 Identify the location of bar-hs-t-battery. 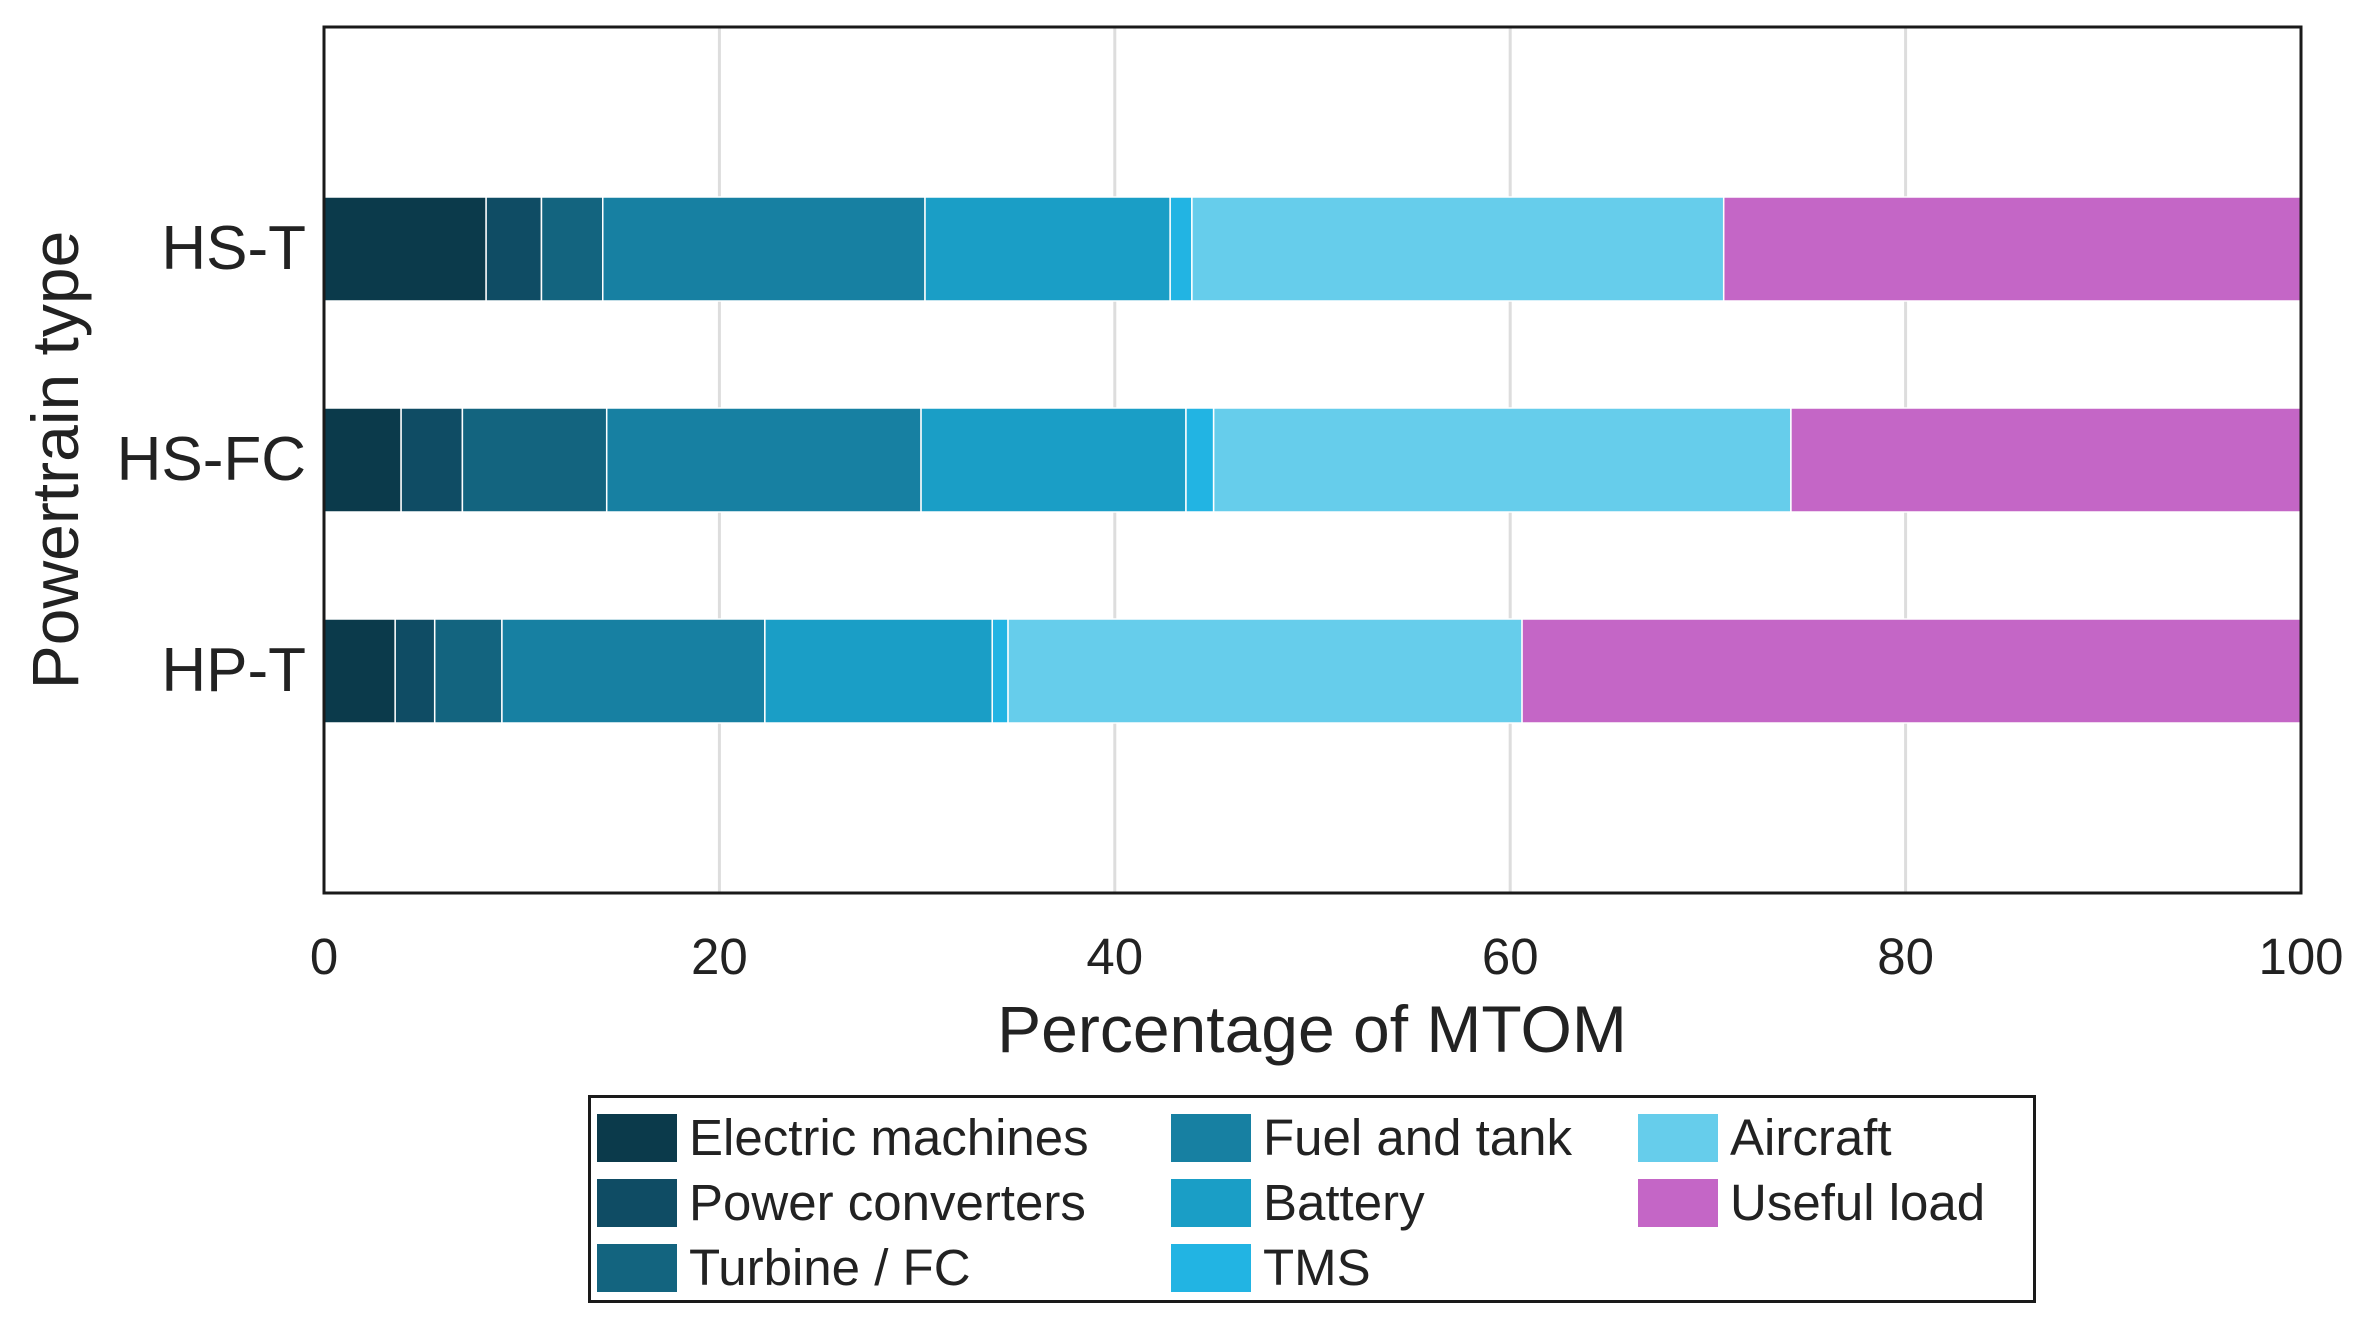
(1047, 249).